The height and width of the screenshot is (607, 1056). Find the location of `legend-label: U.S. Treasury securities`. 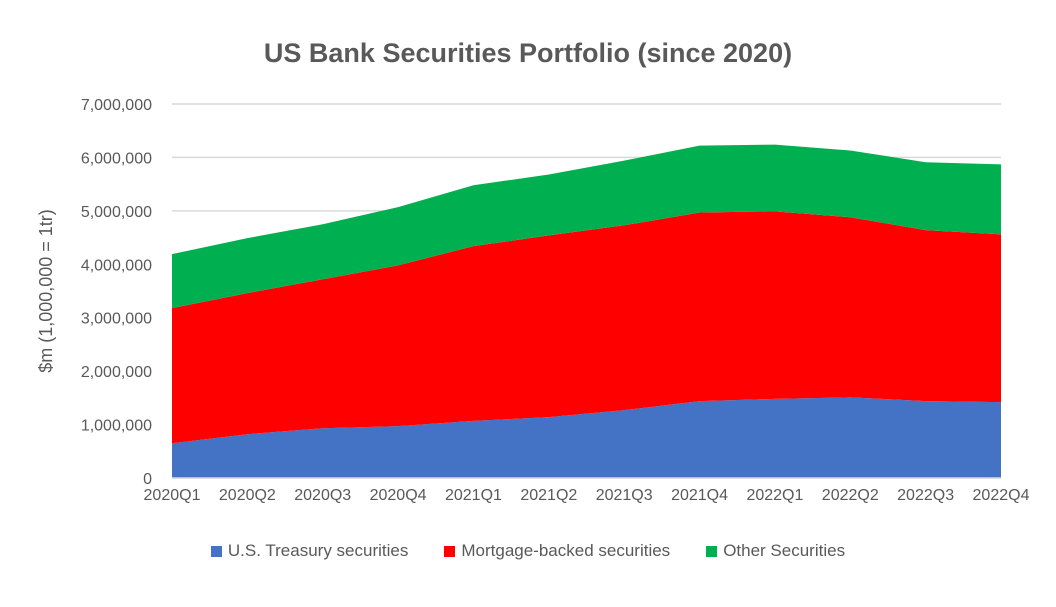

legend-label: U.S. Treasury securities is located at coordinates (318, 550).